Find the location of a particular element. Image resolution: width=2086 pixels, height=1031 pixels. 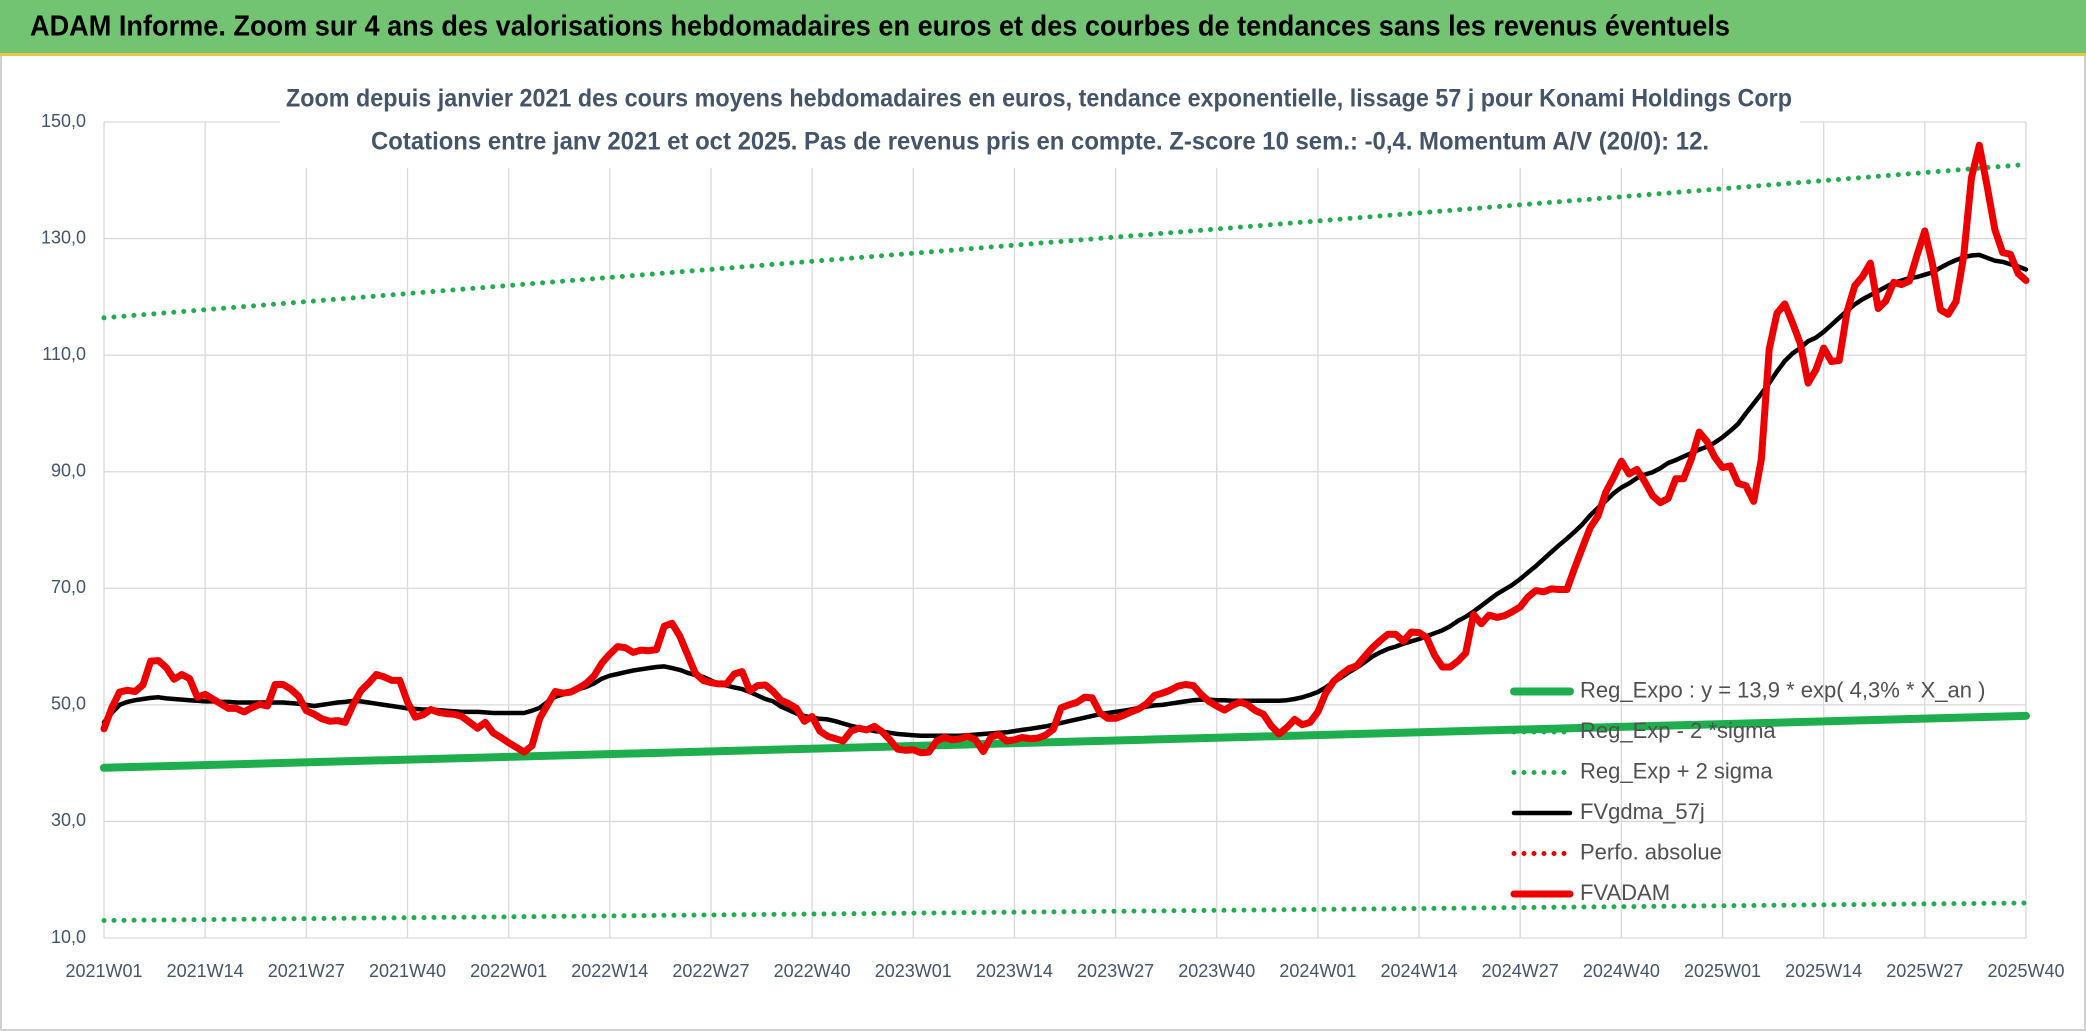

x-tick-label: 2024W27 is located at coordinates (1520, 971).